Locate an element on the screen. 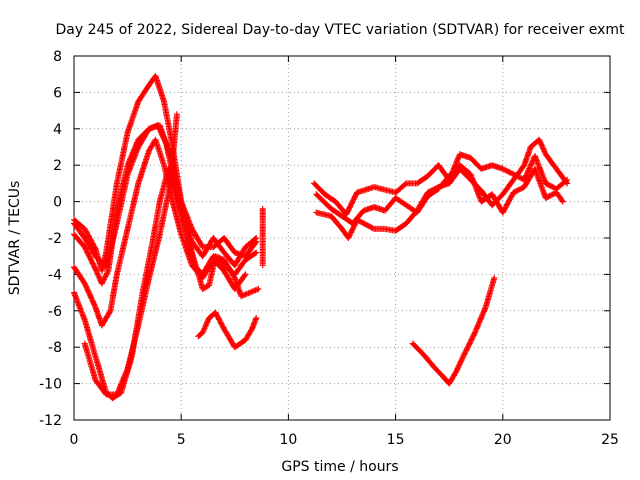 The height and width of the screenshot is (480, 640). y-tick-label: -8 is located at coordinates (55, 348).